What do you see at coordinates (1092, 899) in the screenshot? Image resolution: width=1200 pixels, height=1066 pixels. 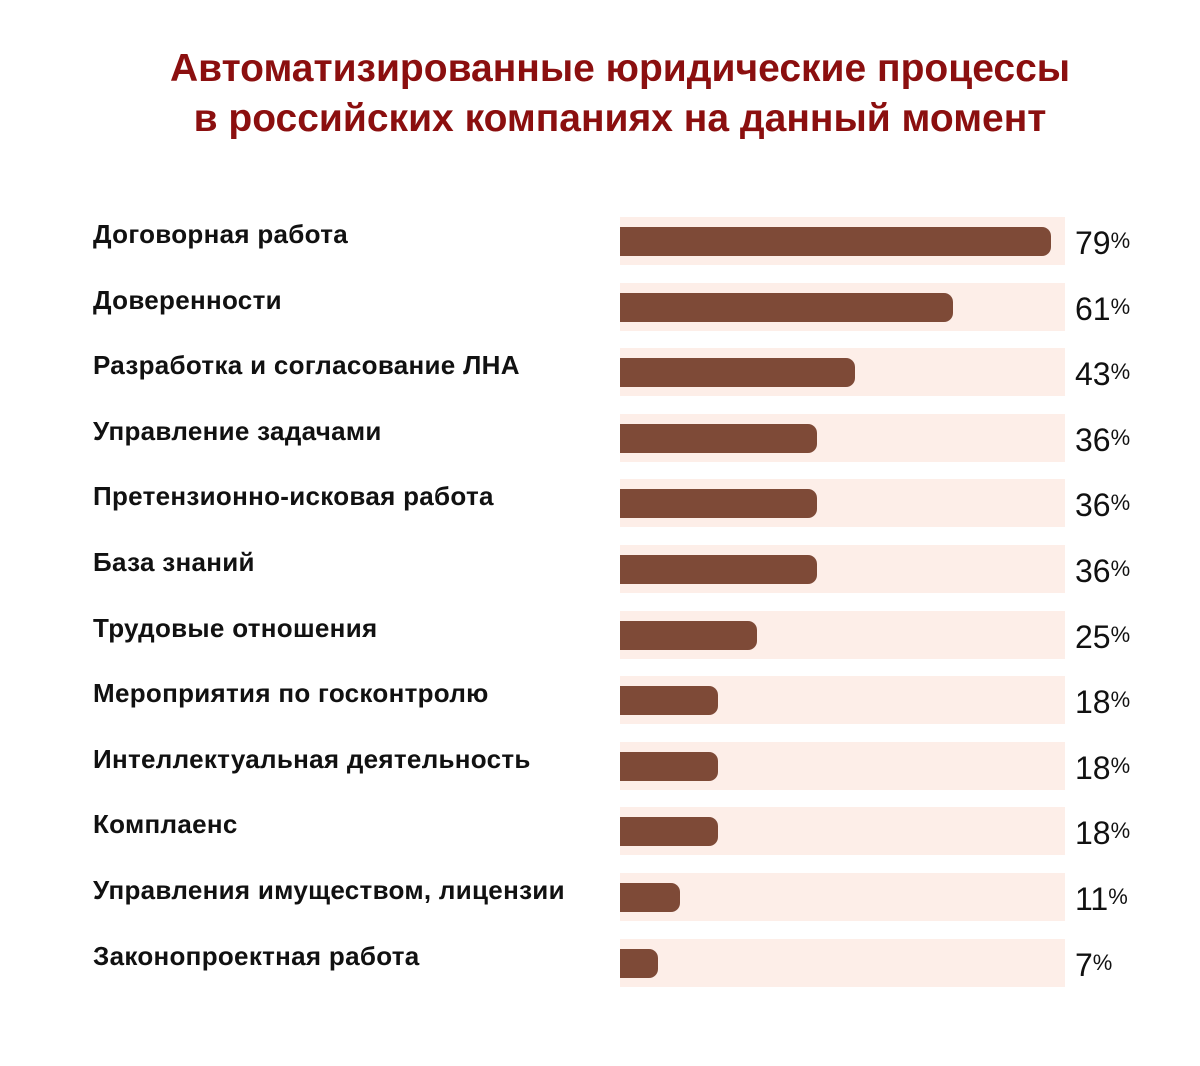 I see `data-label-value: 11` at bounding box center [1092, 899].